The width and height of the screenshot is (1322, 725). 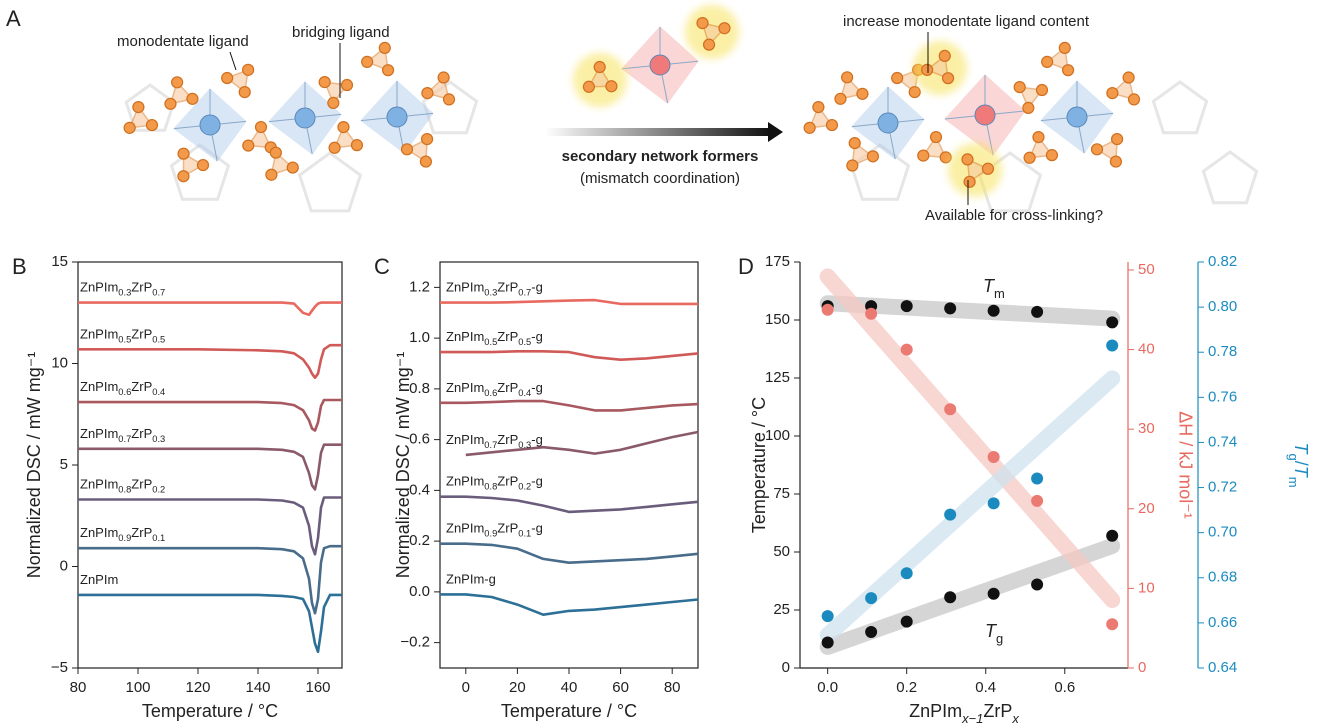 What do you see at coordinates (59, 667) in the screenshot?
I see `y-tick-label: −5` at bounding box center [59, 667].